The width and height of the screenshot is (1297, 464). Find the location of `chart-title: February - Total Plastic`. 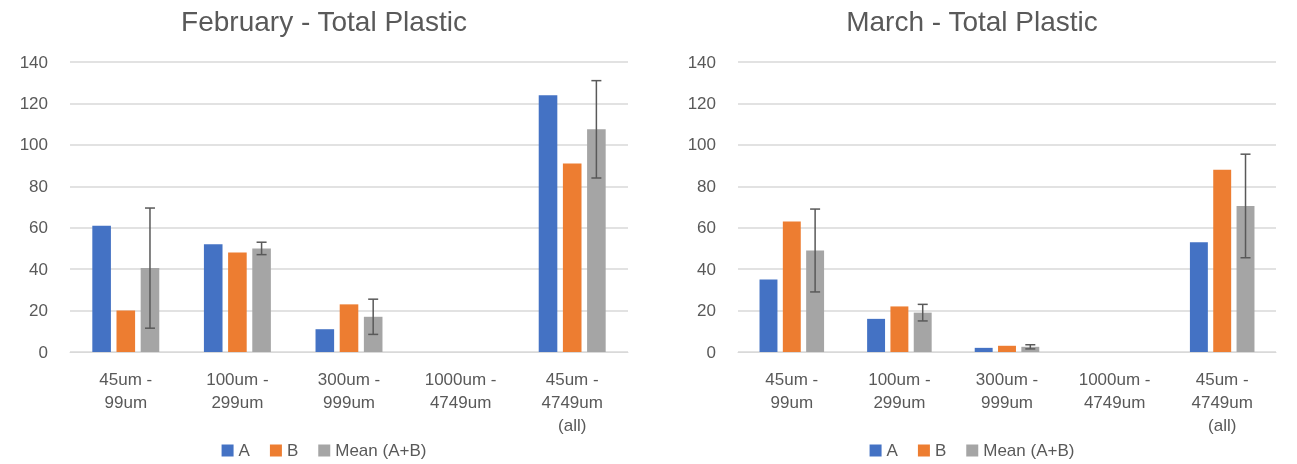

chart-title: February - Total Plastic is located at coordinates (324, 21).